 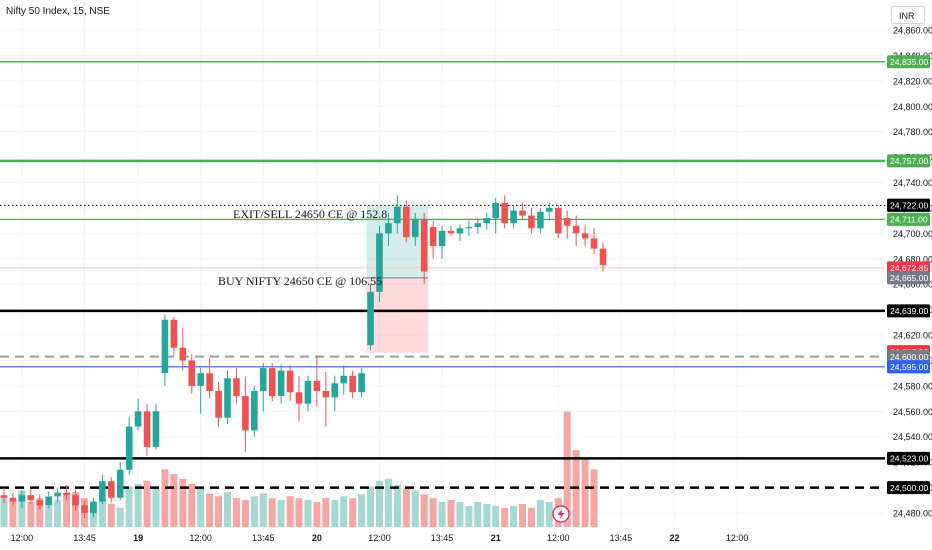 I want to click on price-tick-label: 24,660.00, so click(x=912, y=285).